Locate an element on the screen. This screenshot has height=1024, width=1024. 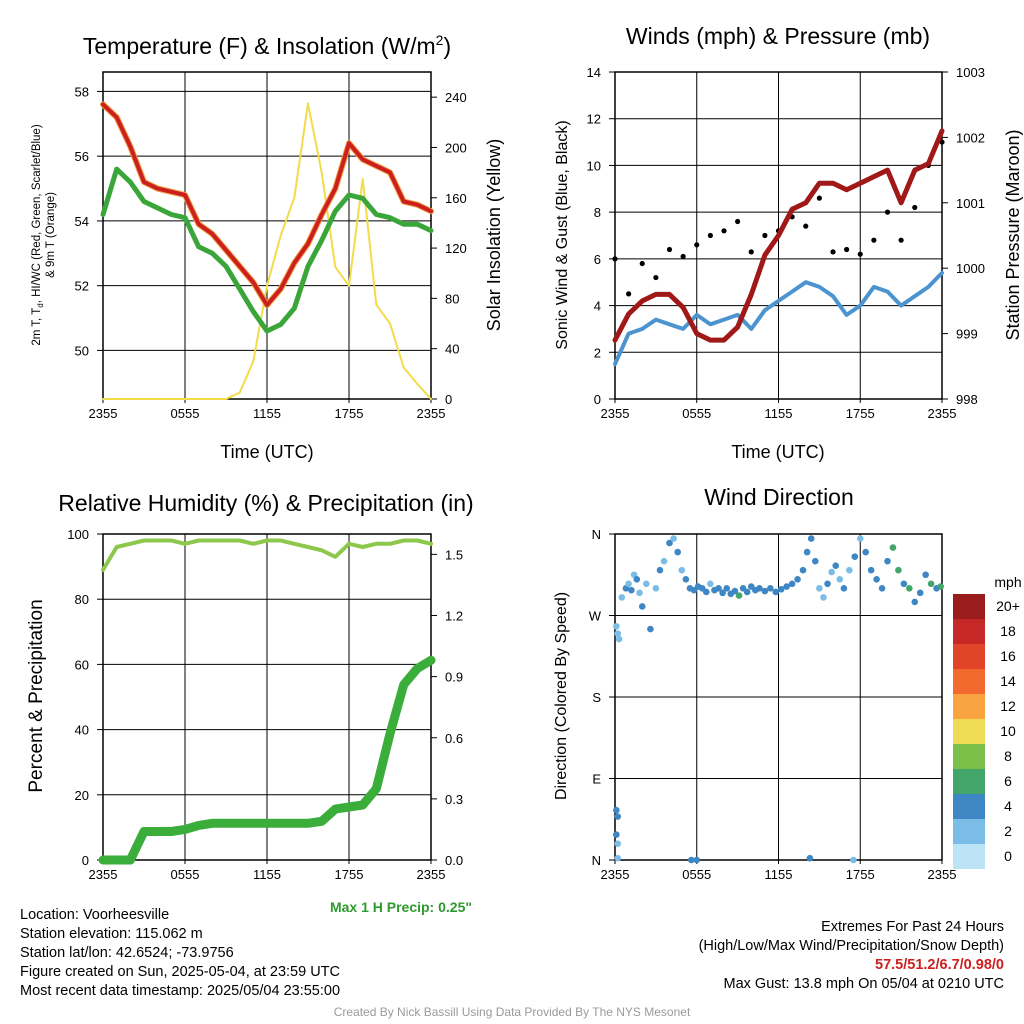
wind-x-tick-label: 1155 is located at coordinates (779, 413).